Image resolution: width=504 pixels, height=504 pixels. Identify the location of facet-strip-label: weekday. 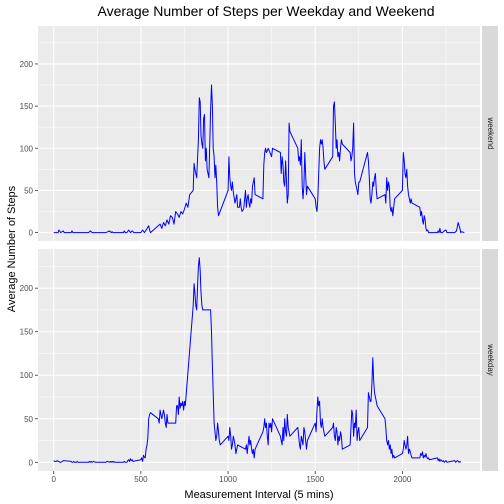
(490, 359).